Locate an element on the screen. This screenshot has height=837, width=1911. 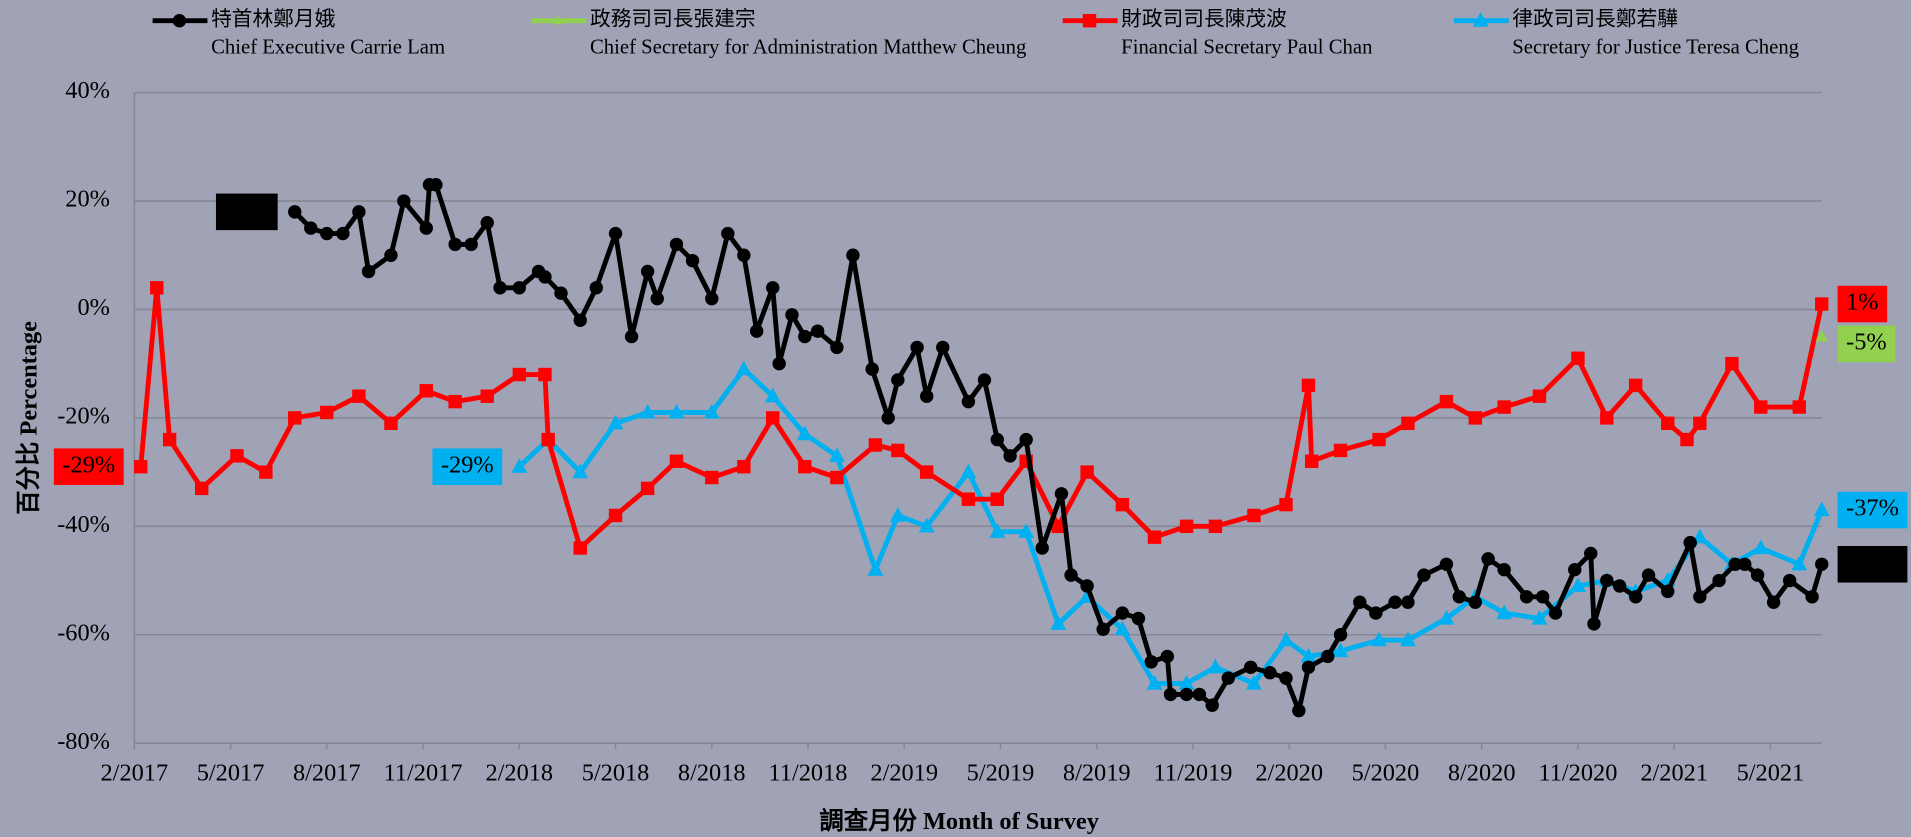
legend-label: 財政司司長陳茂波 is located at coordinates (1204, 18).